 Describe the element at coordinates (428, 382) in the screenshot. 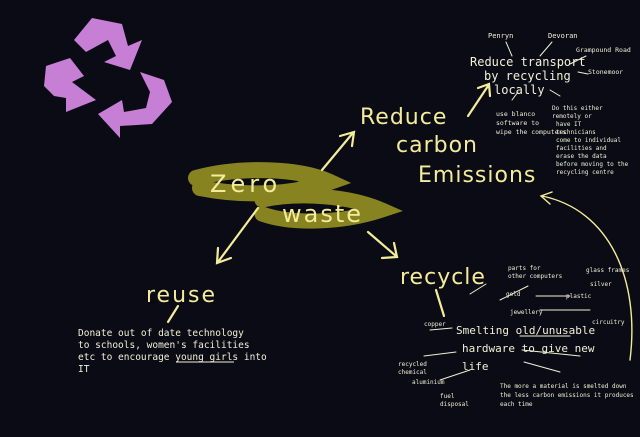

I see `material-aluminium: aluminium` at that location.